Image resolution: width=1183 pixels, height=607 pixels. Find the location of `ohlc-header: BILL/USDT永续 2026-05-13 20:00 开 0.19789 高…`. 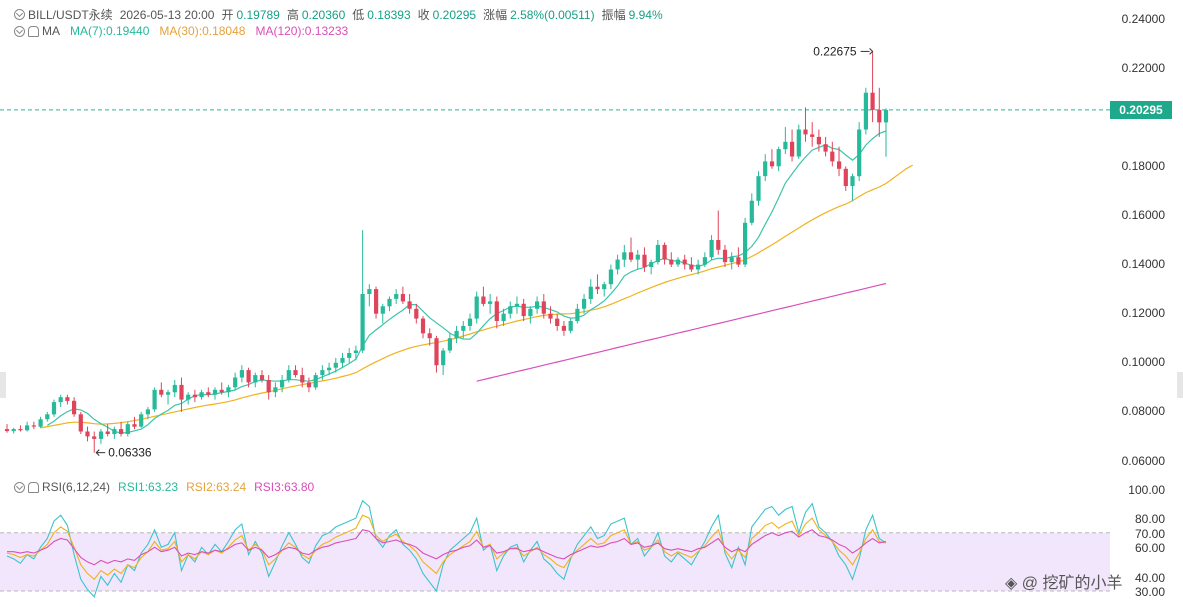

ohlc-header: BILL/USDT永续 2026-05-13 20:00 开 0.19789 高… is located at coordinates (340, 14).